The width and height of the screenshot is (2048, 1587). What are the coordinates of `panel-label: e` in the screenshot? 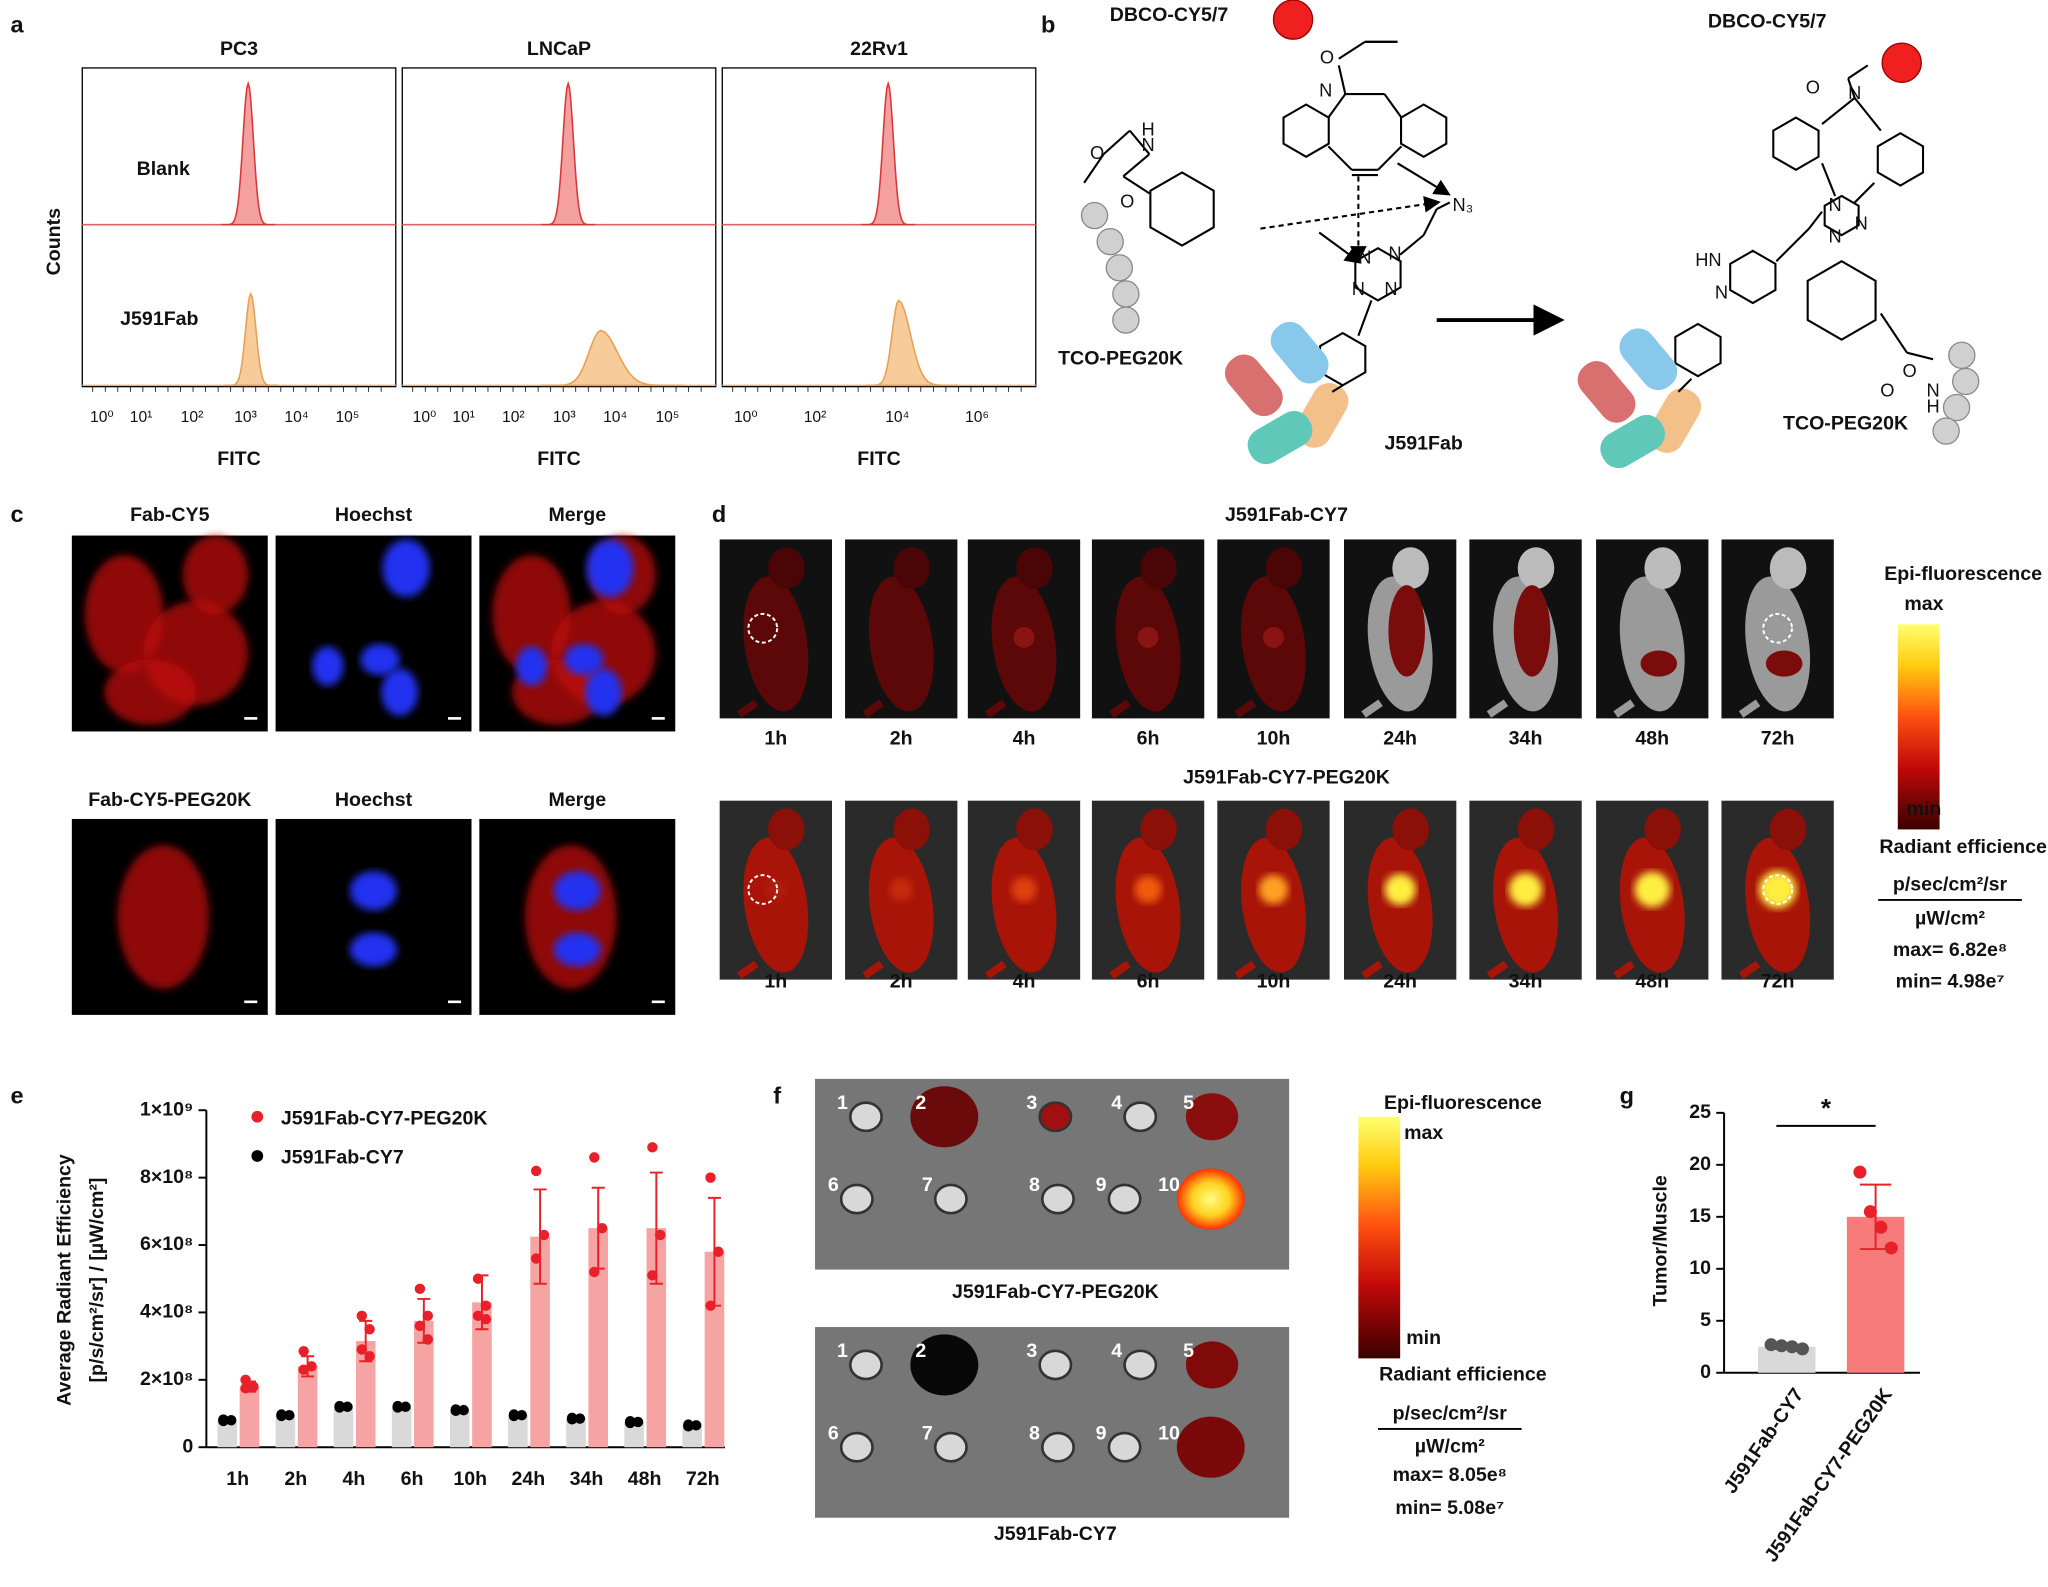 It's located at (16, 1095).